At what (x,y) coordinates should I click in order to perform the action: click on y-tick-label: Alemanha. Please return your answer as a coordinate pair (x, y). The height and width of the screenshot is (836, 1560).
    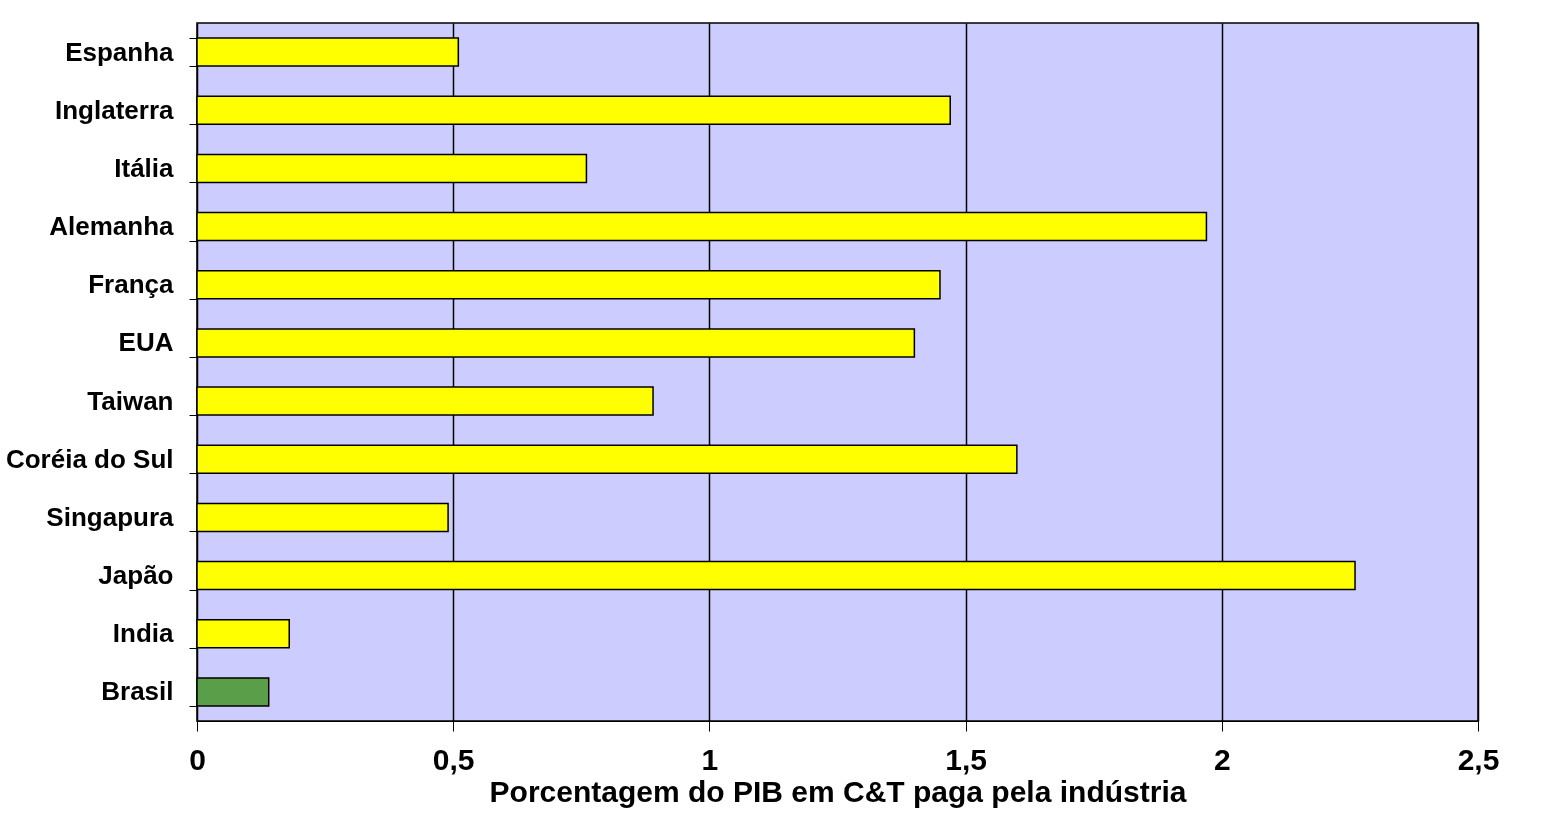
    Looking at the image, I should click on (112, 226).